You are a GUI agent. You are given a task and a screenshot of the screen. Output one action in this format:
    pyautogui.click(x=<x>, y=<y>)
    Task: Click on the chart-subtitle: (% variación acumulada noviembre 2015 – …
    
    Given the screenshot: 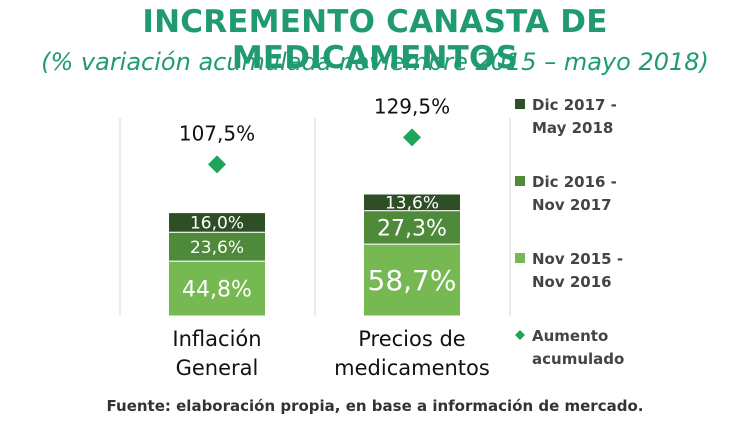 What is the action you would take?
    pyautogui.click(x=375, y=62)
    